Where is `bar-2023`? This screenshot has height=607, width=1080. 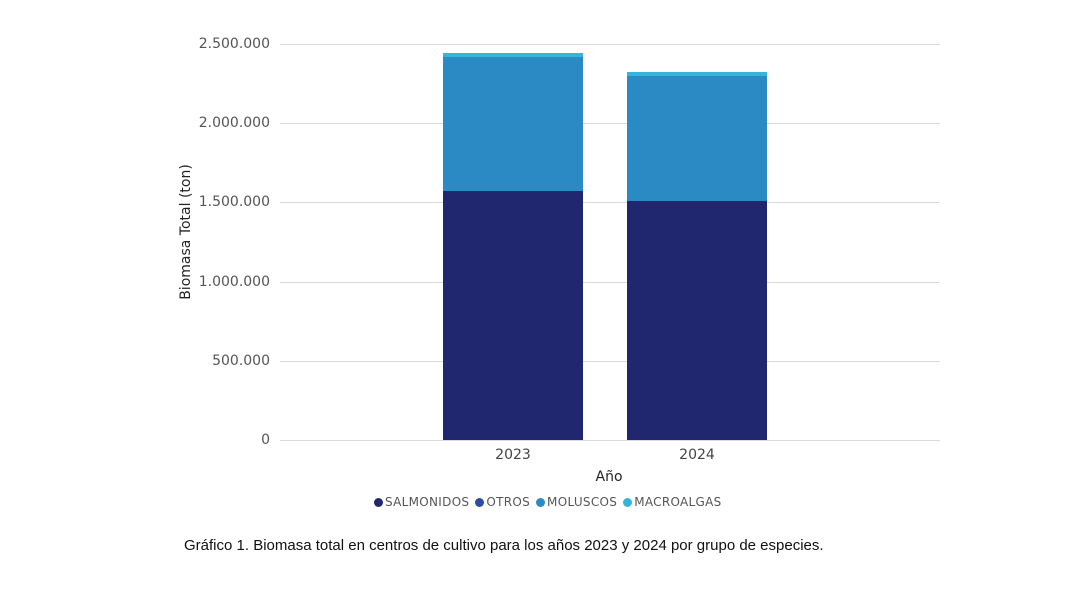
bar-2023 is located at coordinates (513, 246).